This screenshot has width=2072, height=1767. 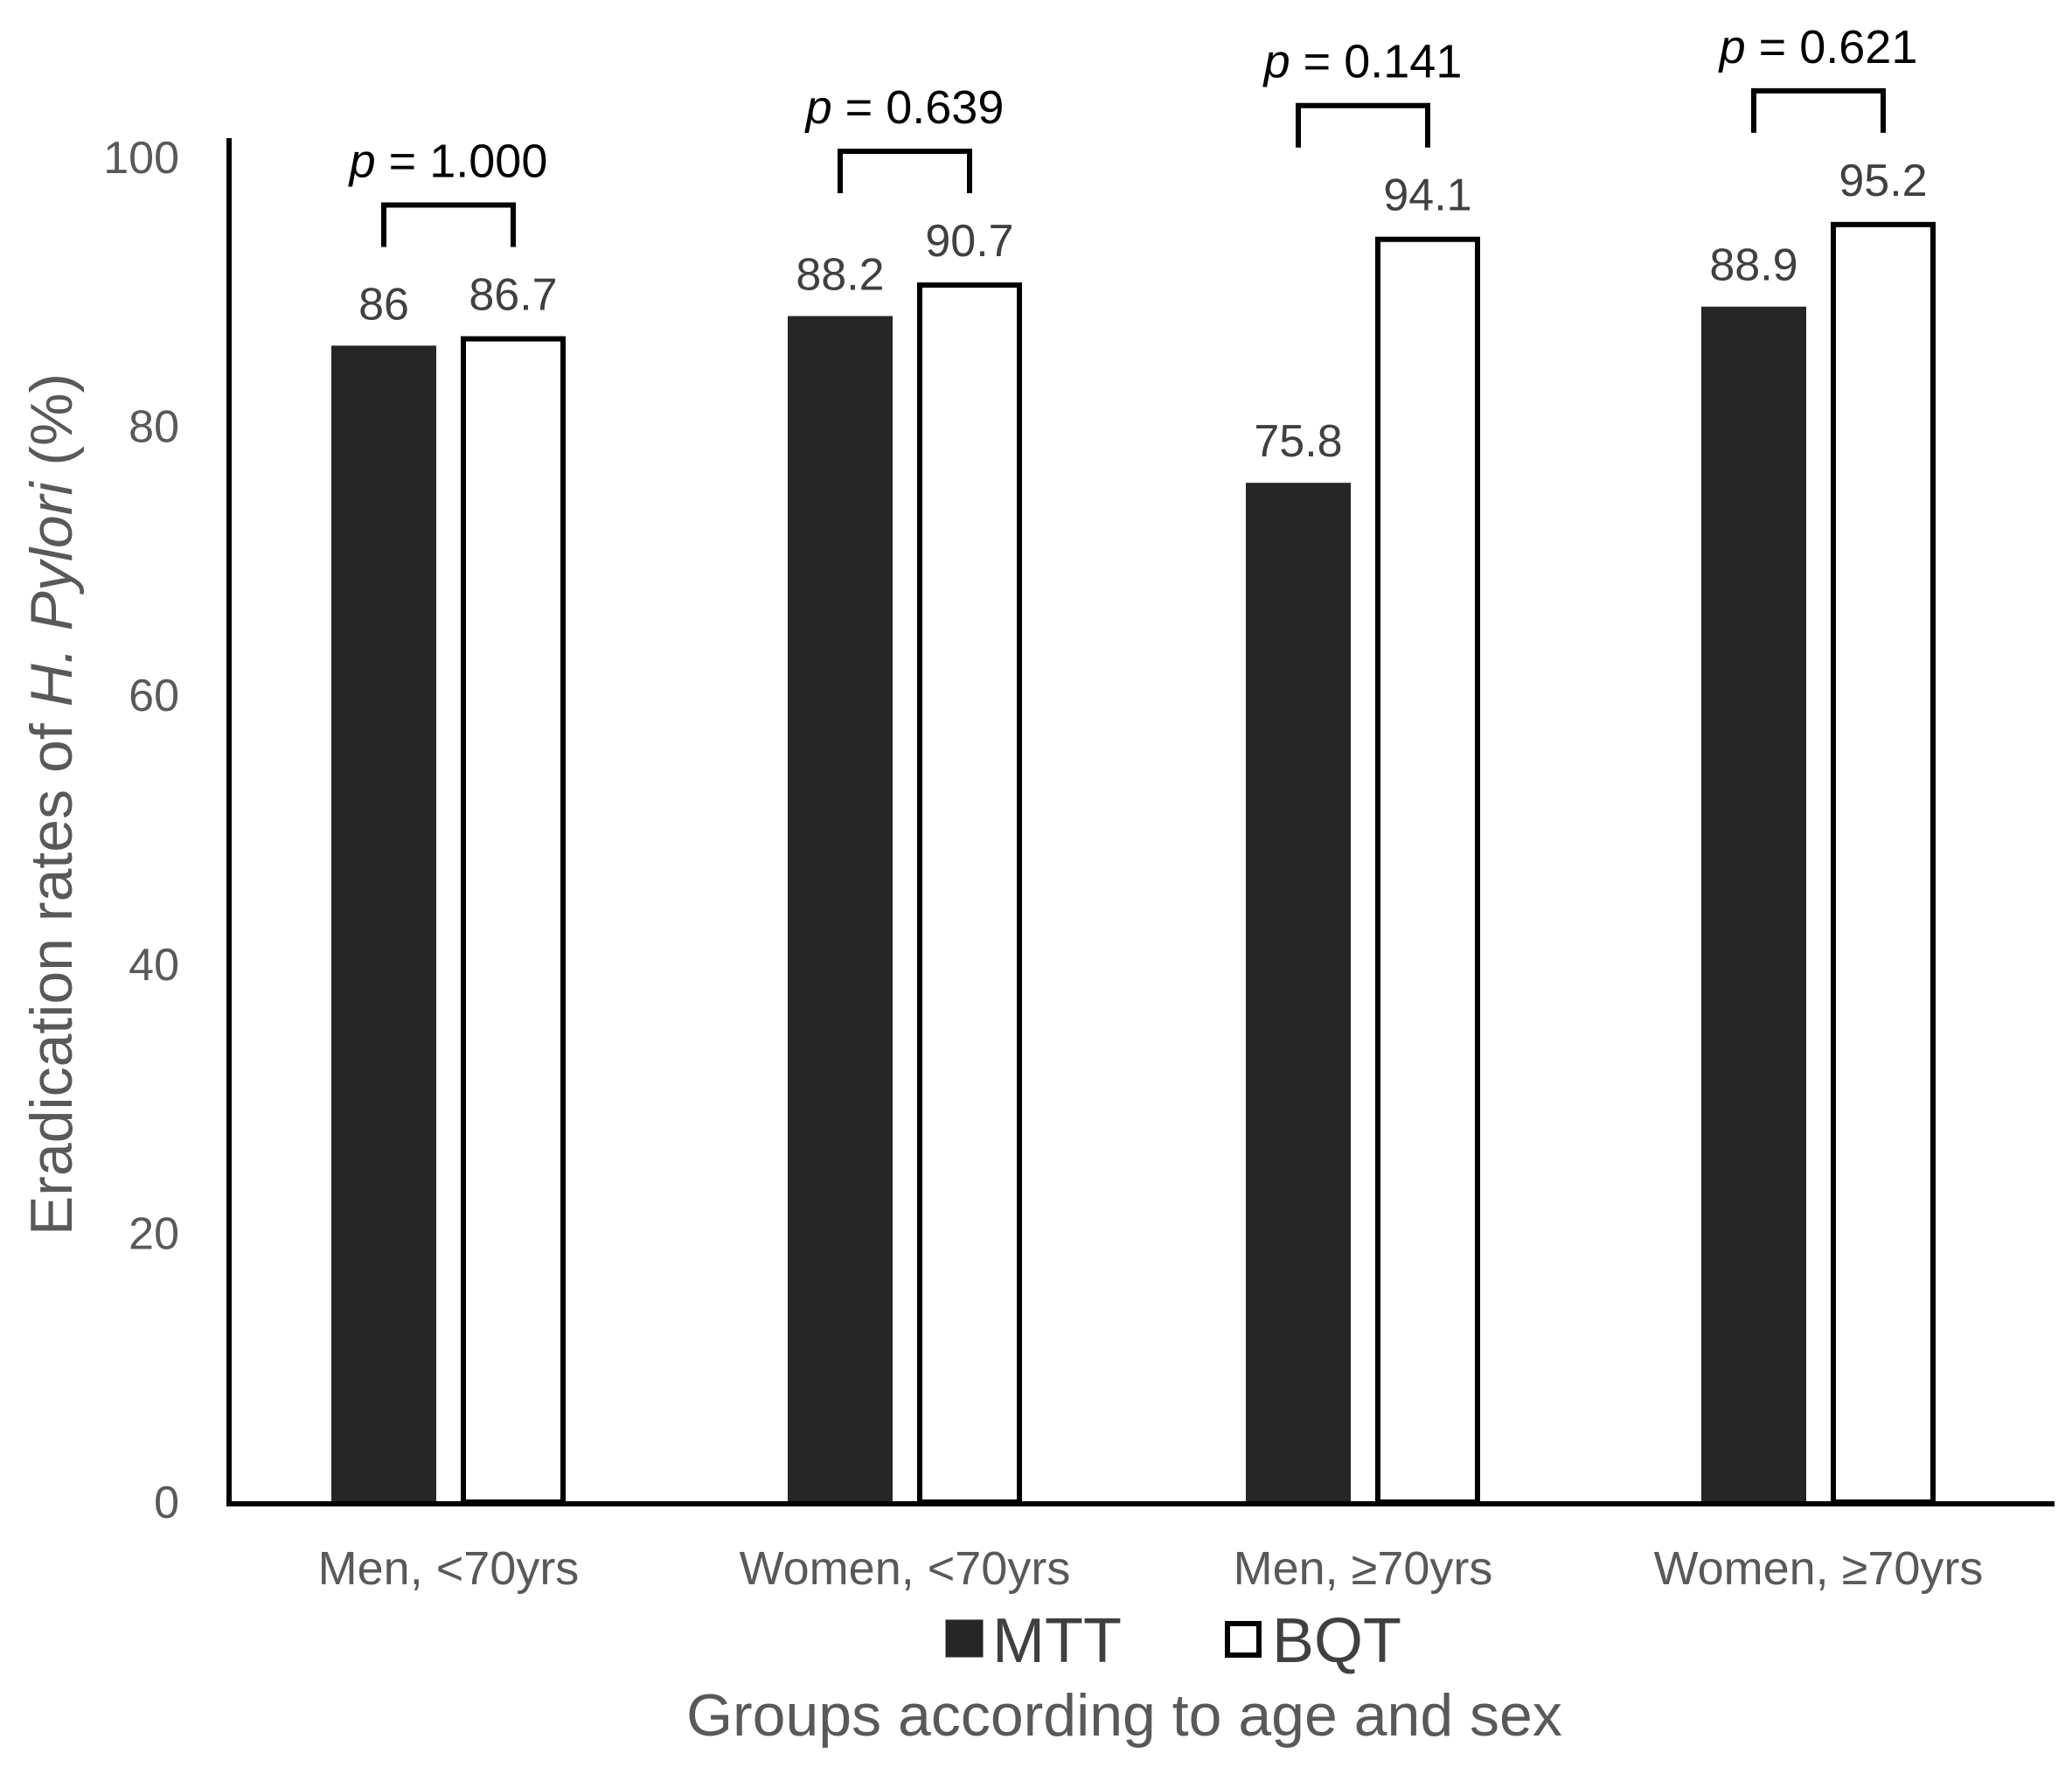 What do you see at coordinates (141, 158) in the screenshot?
I see `y-tick-label-100: 100` at bounding box center [141, 158].